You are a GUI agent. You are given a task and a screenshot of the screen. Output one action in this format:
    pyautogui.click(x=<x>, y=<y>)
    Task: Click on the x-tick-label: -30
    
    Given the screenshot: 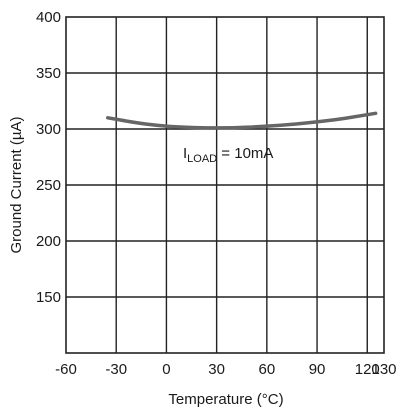 What is the action you would take?
    pyautogui.click(x=116, y=369)
    